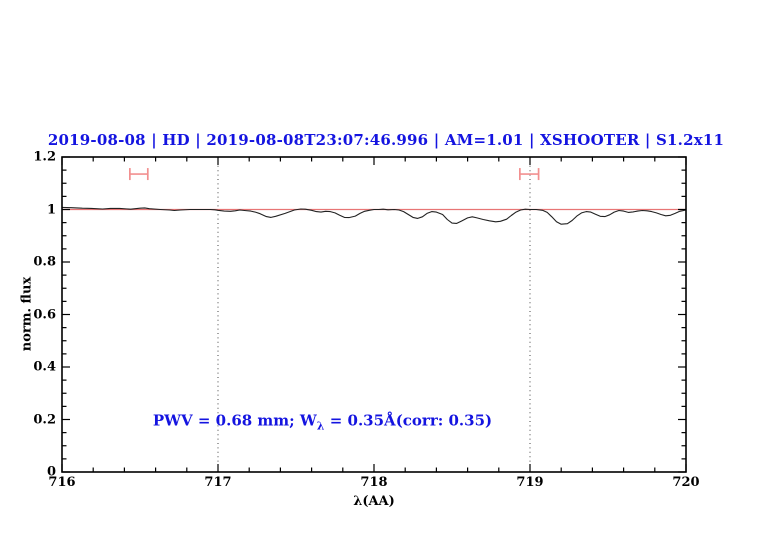 This screenshot has height=542, width=782. I want to click on spectrum-curve, so click(374, 215).